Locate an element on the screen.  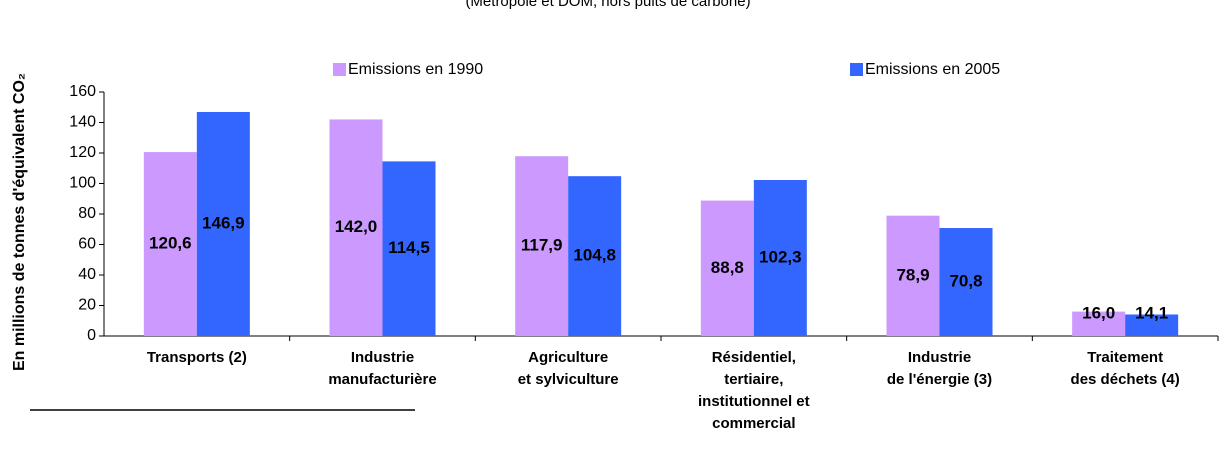
x-tick-label-line: de l'énergie (3) is located at coordinates (939, 379).